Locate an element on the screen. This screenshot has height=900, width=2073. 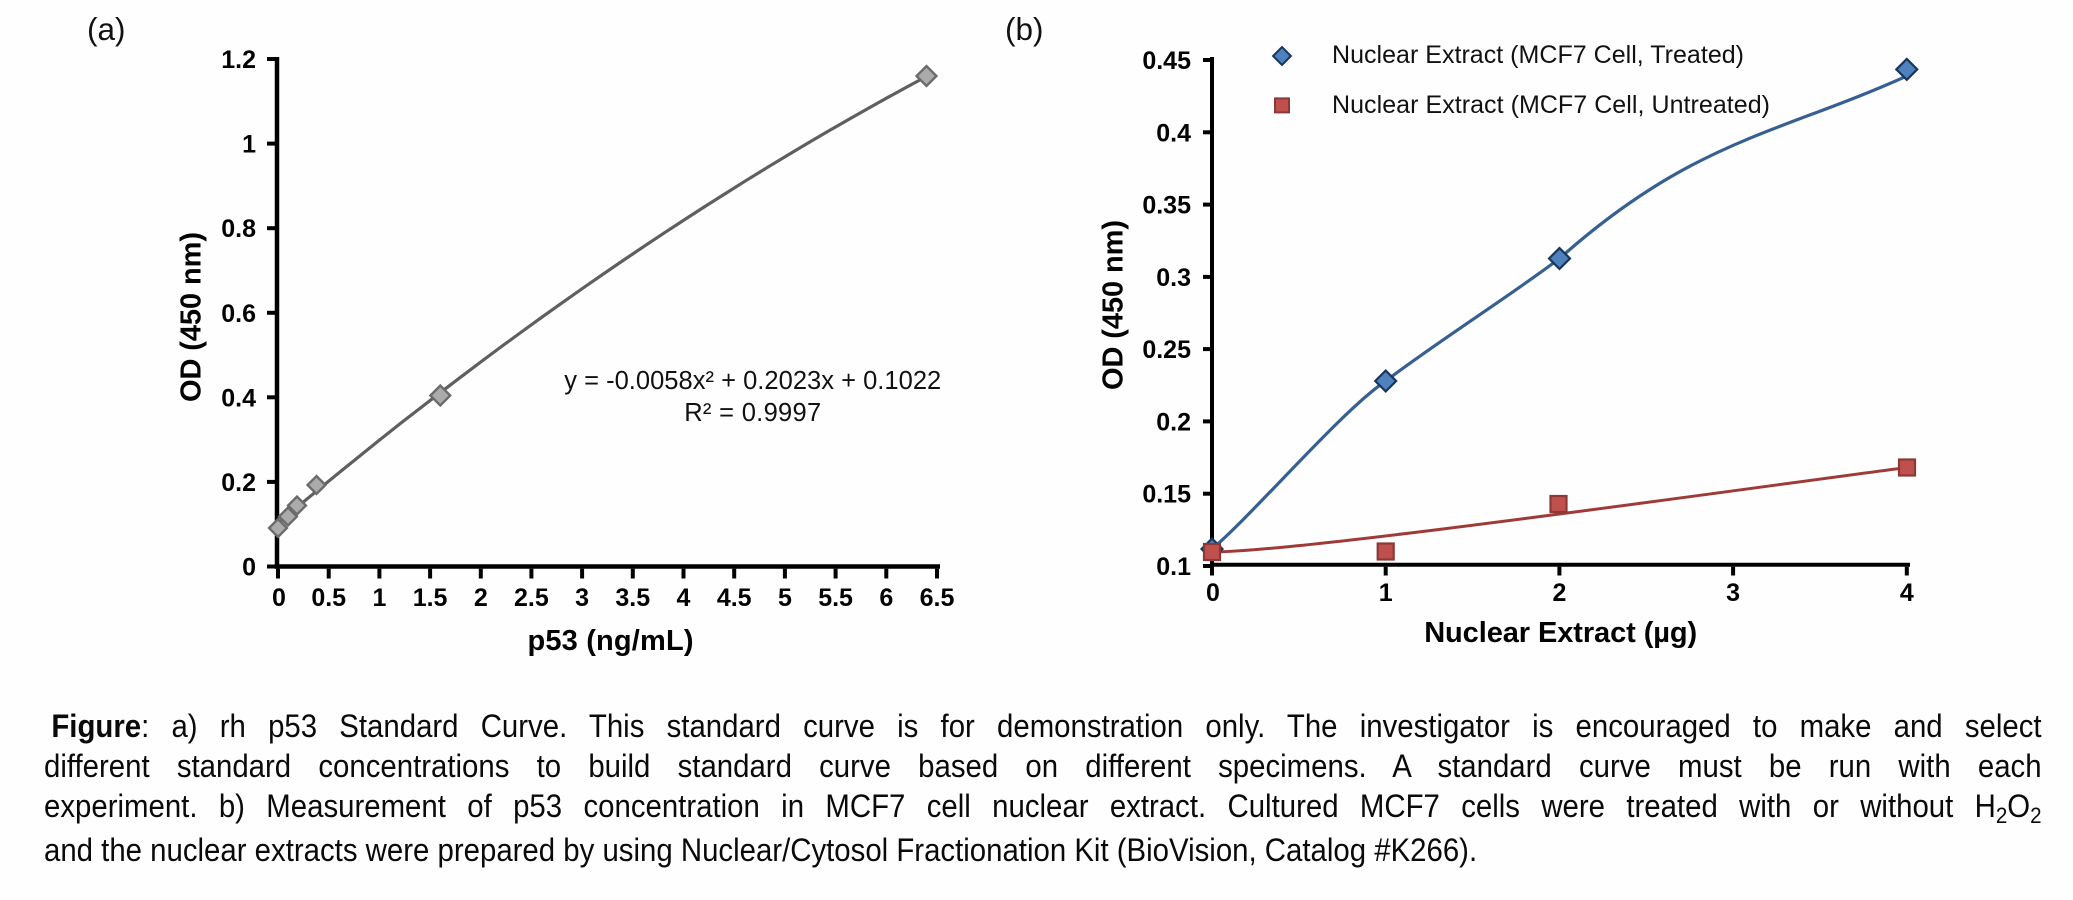
svg-text: 1.5 is located at coordinates (430, 598).